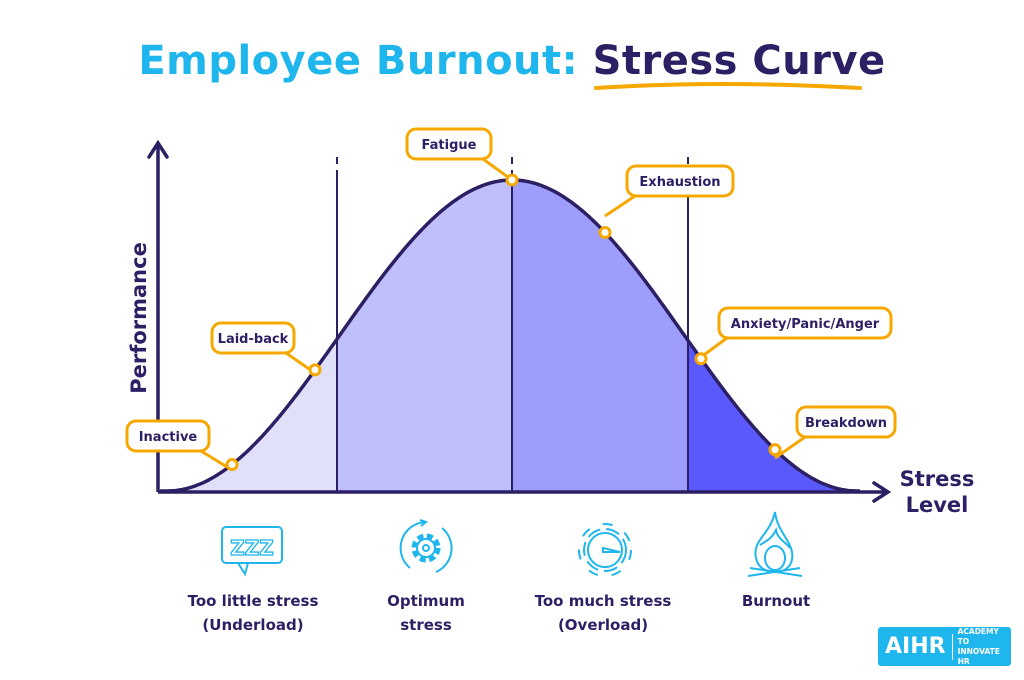 Image resolution: width=1024 pixels, height=680 pixels. Describe the element at coordinates (253, 601) in the screenshot. I see `zone-label-line1: Too little stress` at that location.